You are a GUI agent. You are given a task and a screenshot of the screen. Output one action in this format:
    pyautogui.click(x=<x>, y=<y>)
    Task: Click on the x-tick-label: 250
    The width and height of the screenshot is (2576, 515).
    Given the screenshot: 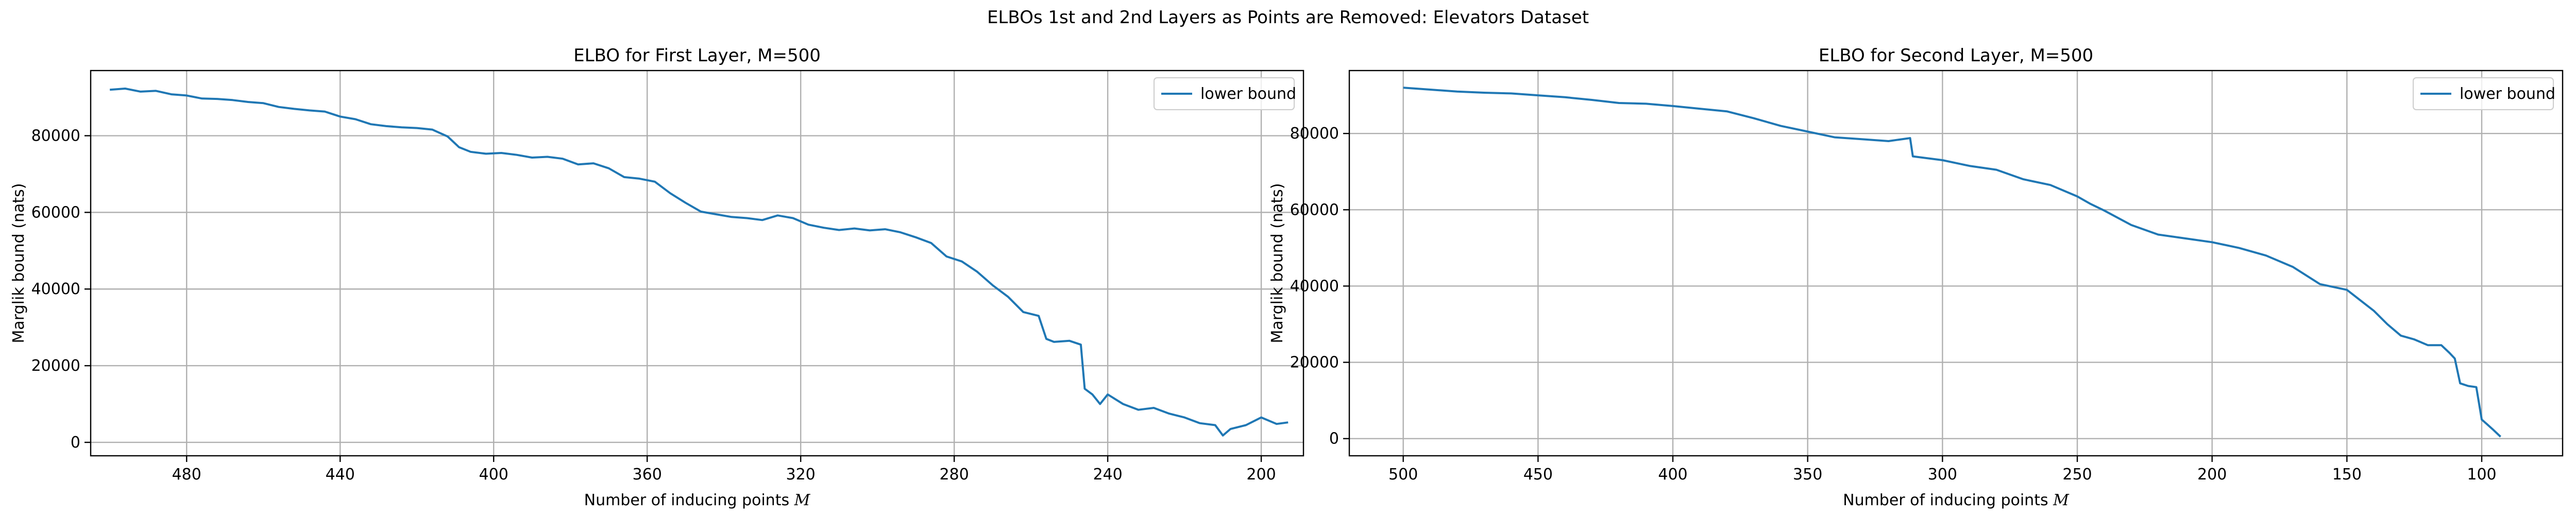 What is the action you would take?
    pyautogui.click(x=2077, y=475)
    